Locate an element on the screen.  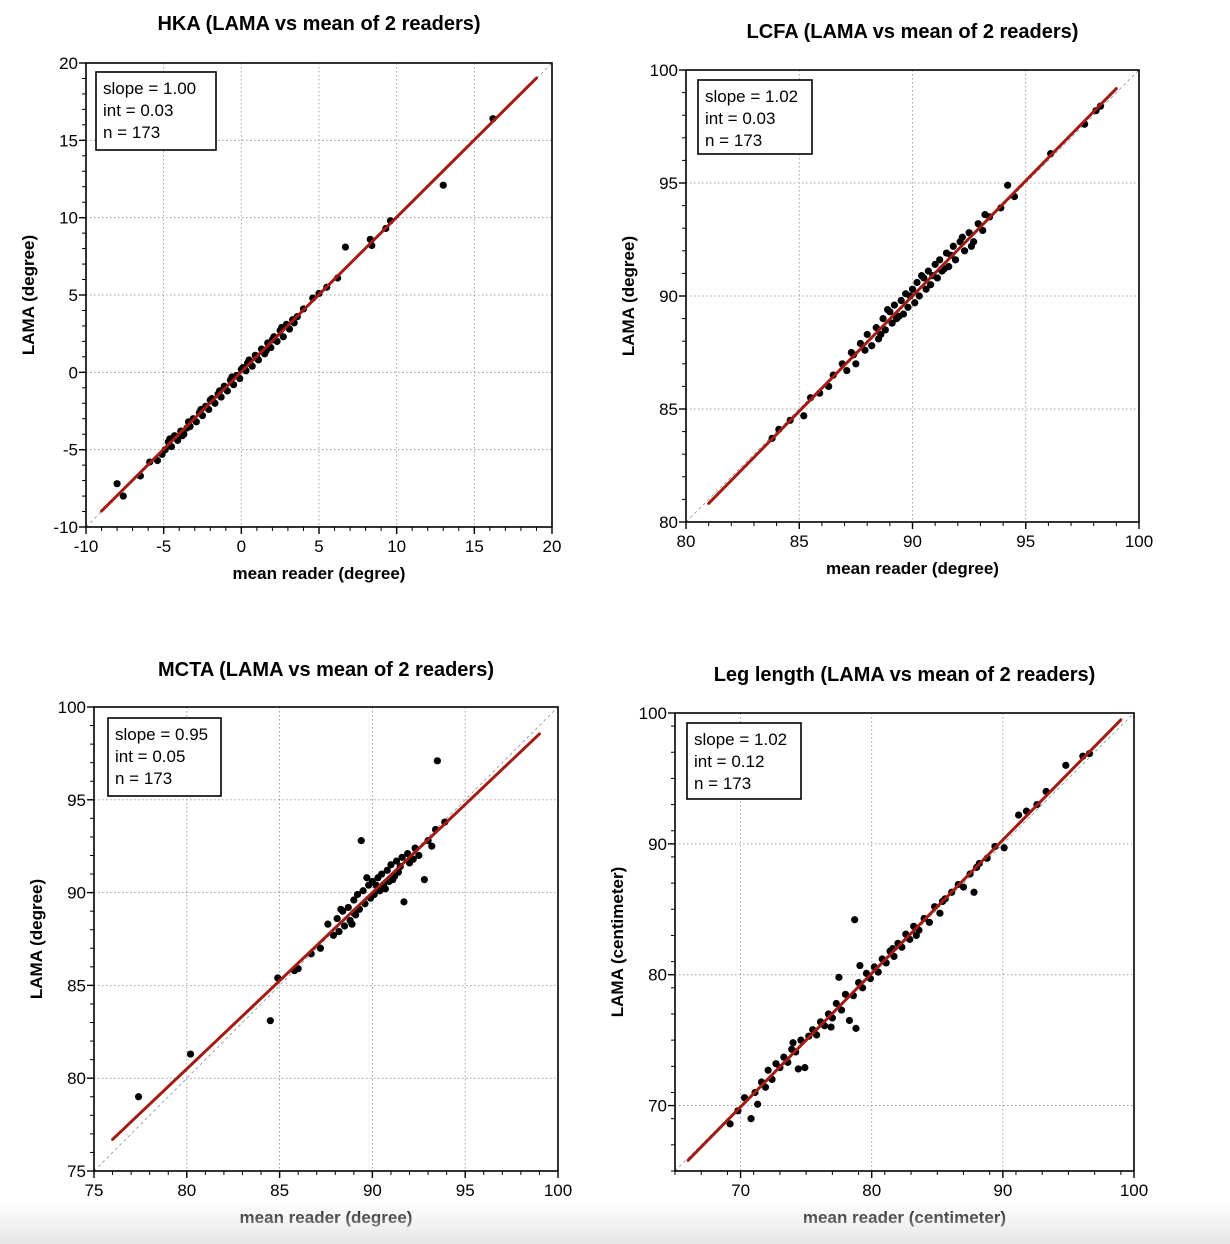
identity-line is located at coordinates (326, 939).